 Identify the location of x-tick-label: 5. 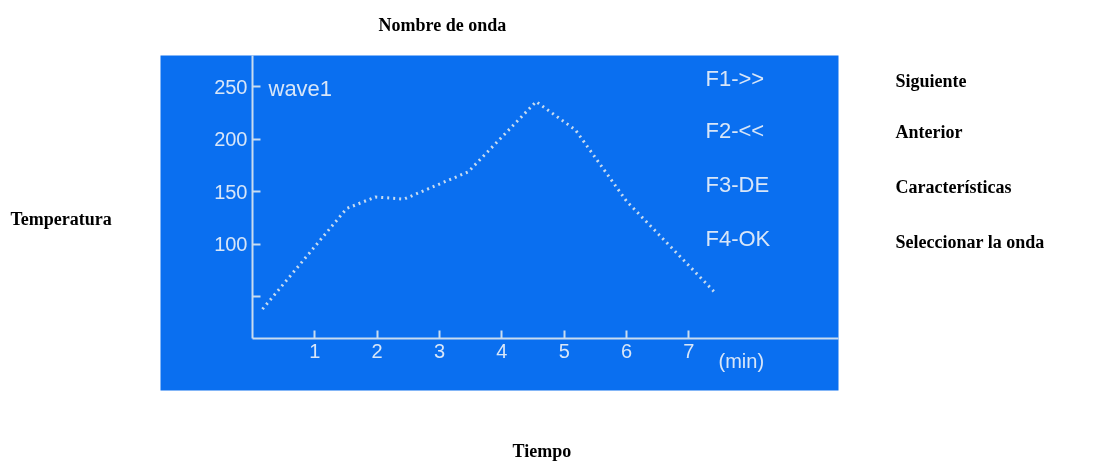
(564, 350).